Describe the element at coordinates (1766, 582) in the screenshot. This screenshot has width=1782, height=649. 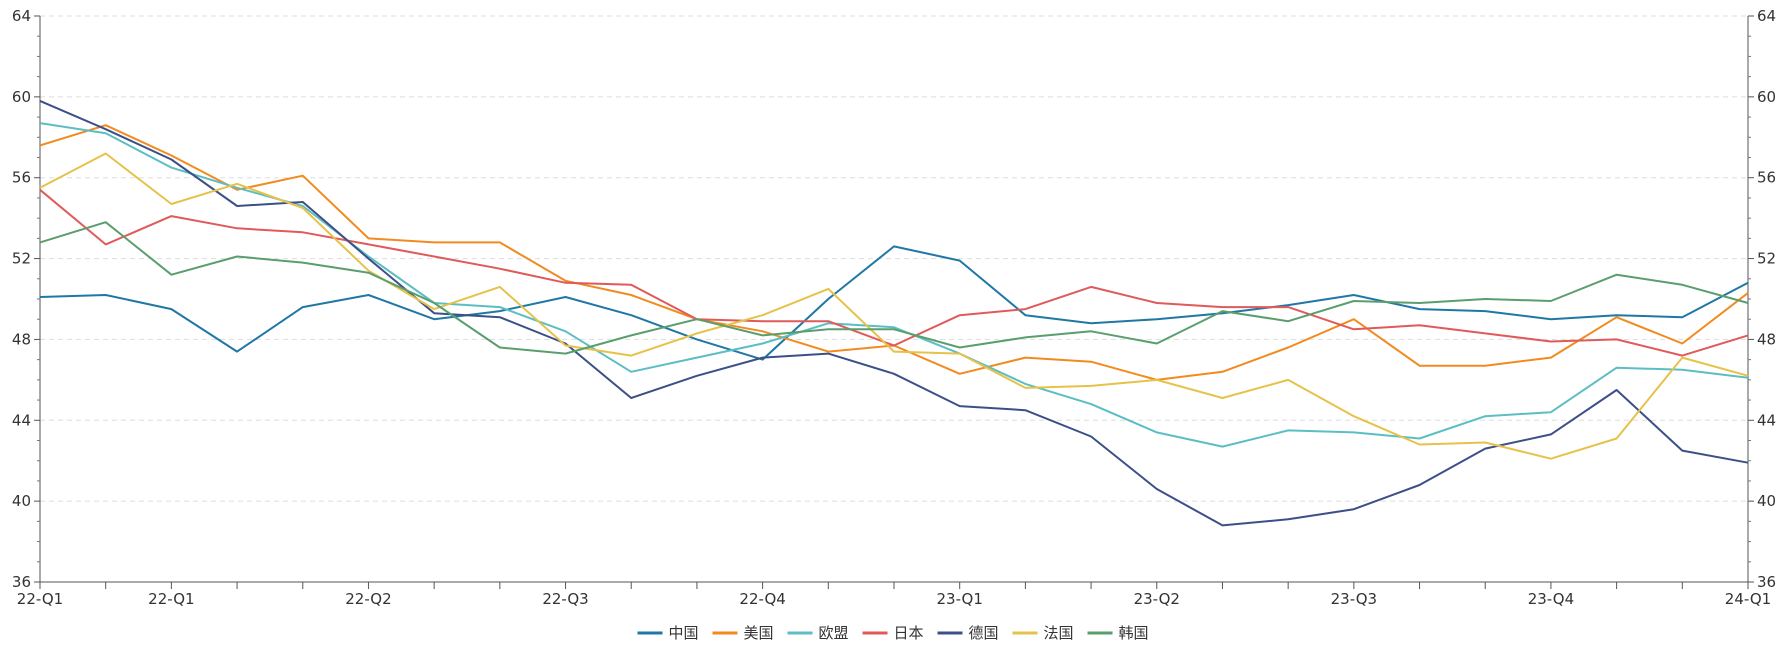
I see `y-tick-label-right: 36` at that location.